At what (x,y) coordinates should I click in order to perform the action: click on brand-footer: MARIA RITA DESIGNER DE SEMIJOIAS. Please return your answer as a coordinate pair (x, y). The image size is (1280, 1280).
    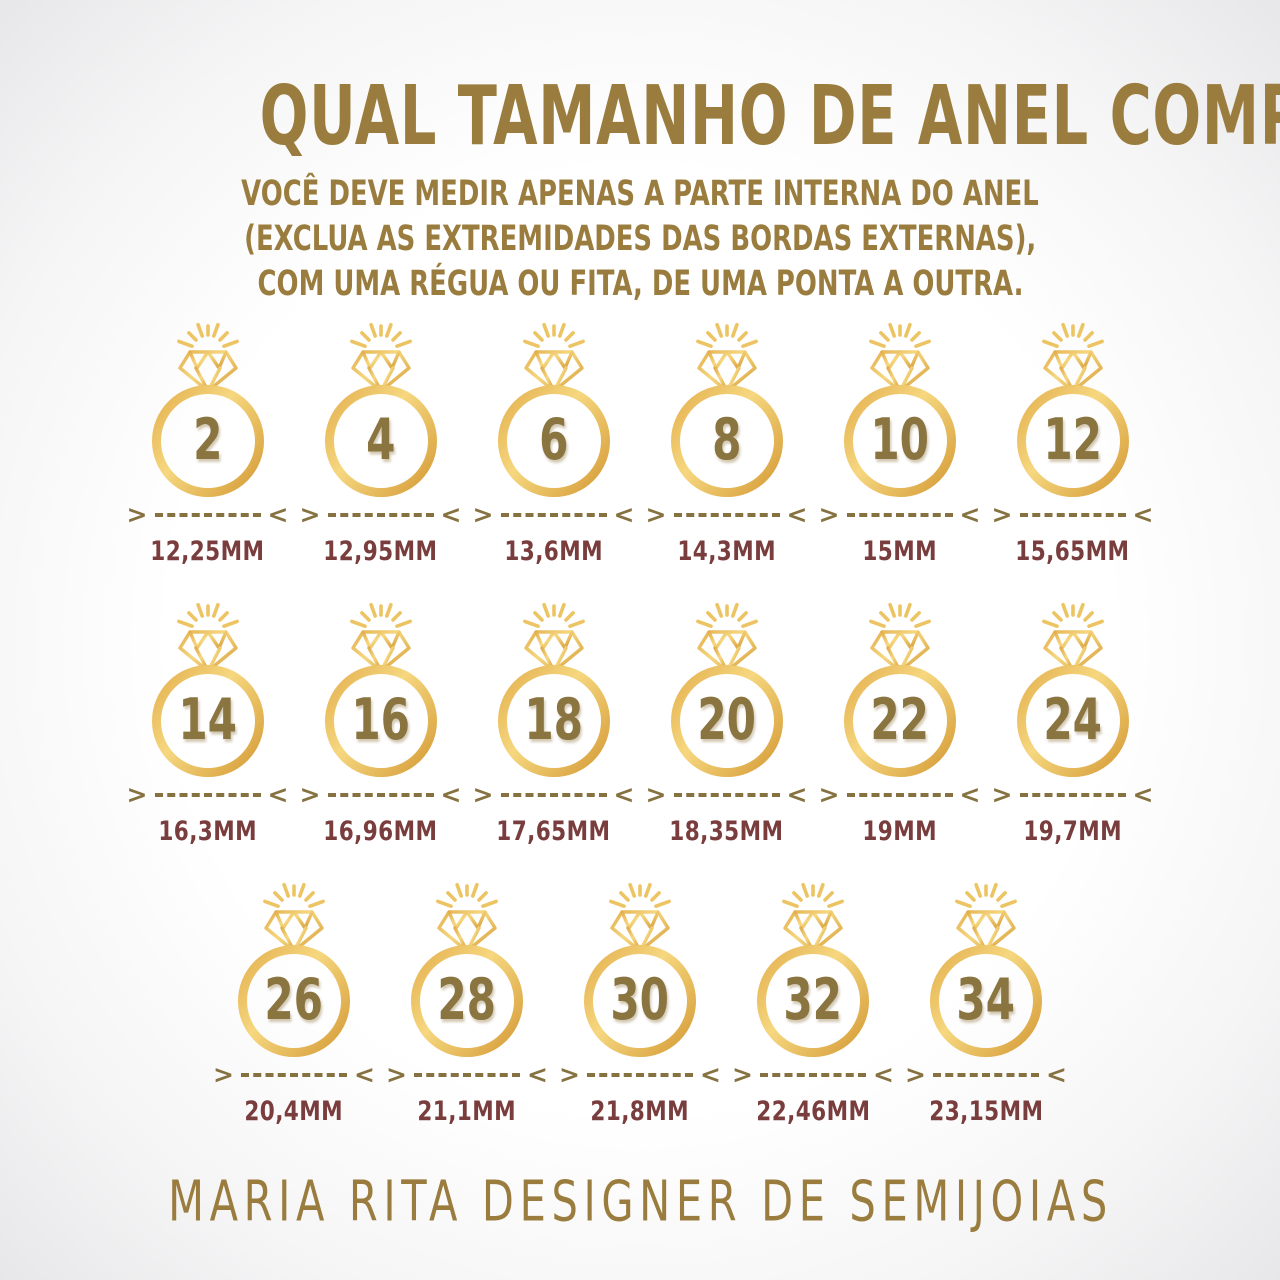
    Looking at the image, I should click on (640, 1202).